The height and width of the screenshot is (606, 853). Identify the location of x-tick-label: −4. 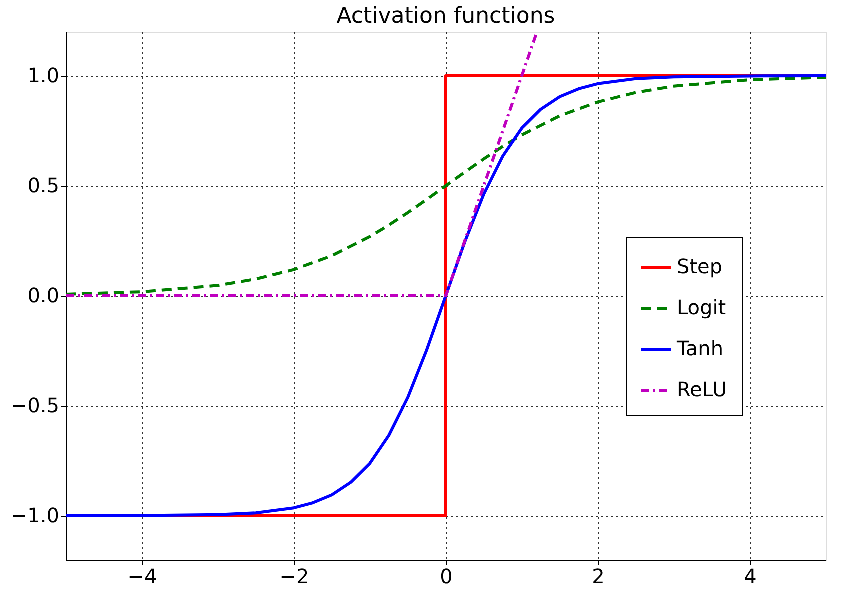
(143, 576).